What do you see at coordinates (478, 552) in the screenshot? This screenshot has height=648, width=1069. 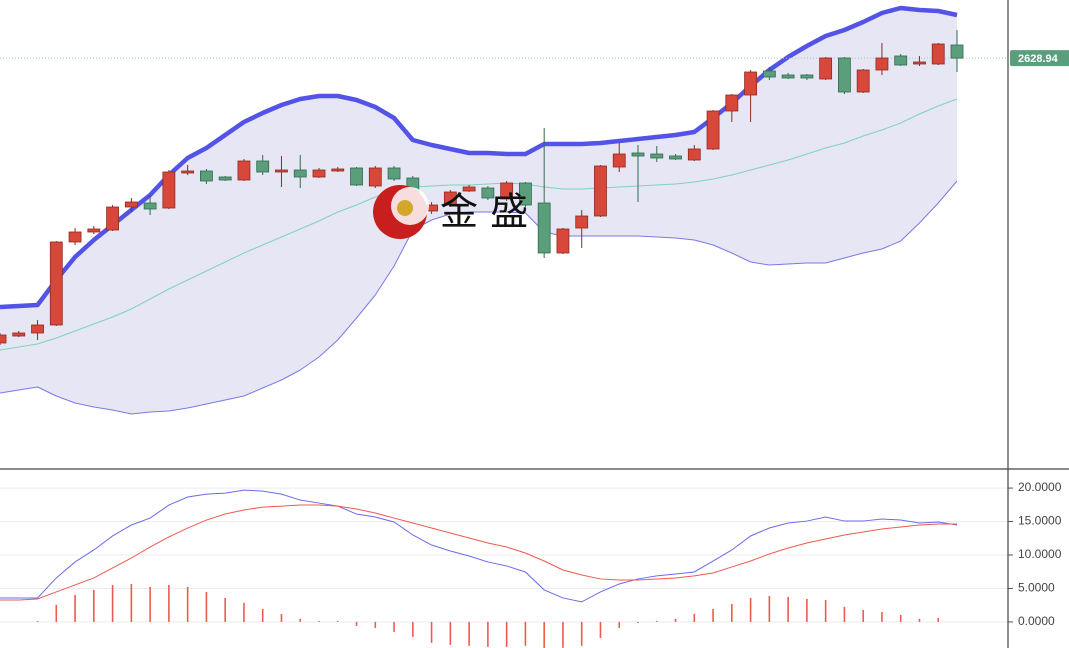 I see `macd-line` at bounding box center [478, 552].